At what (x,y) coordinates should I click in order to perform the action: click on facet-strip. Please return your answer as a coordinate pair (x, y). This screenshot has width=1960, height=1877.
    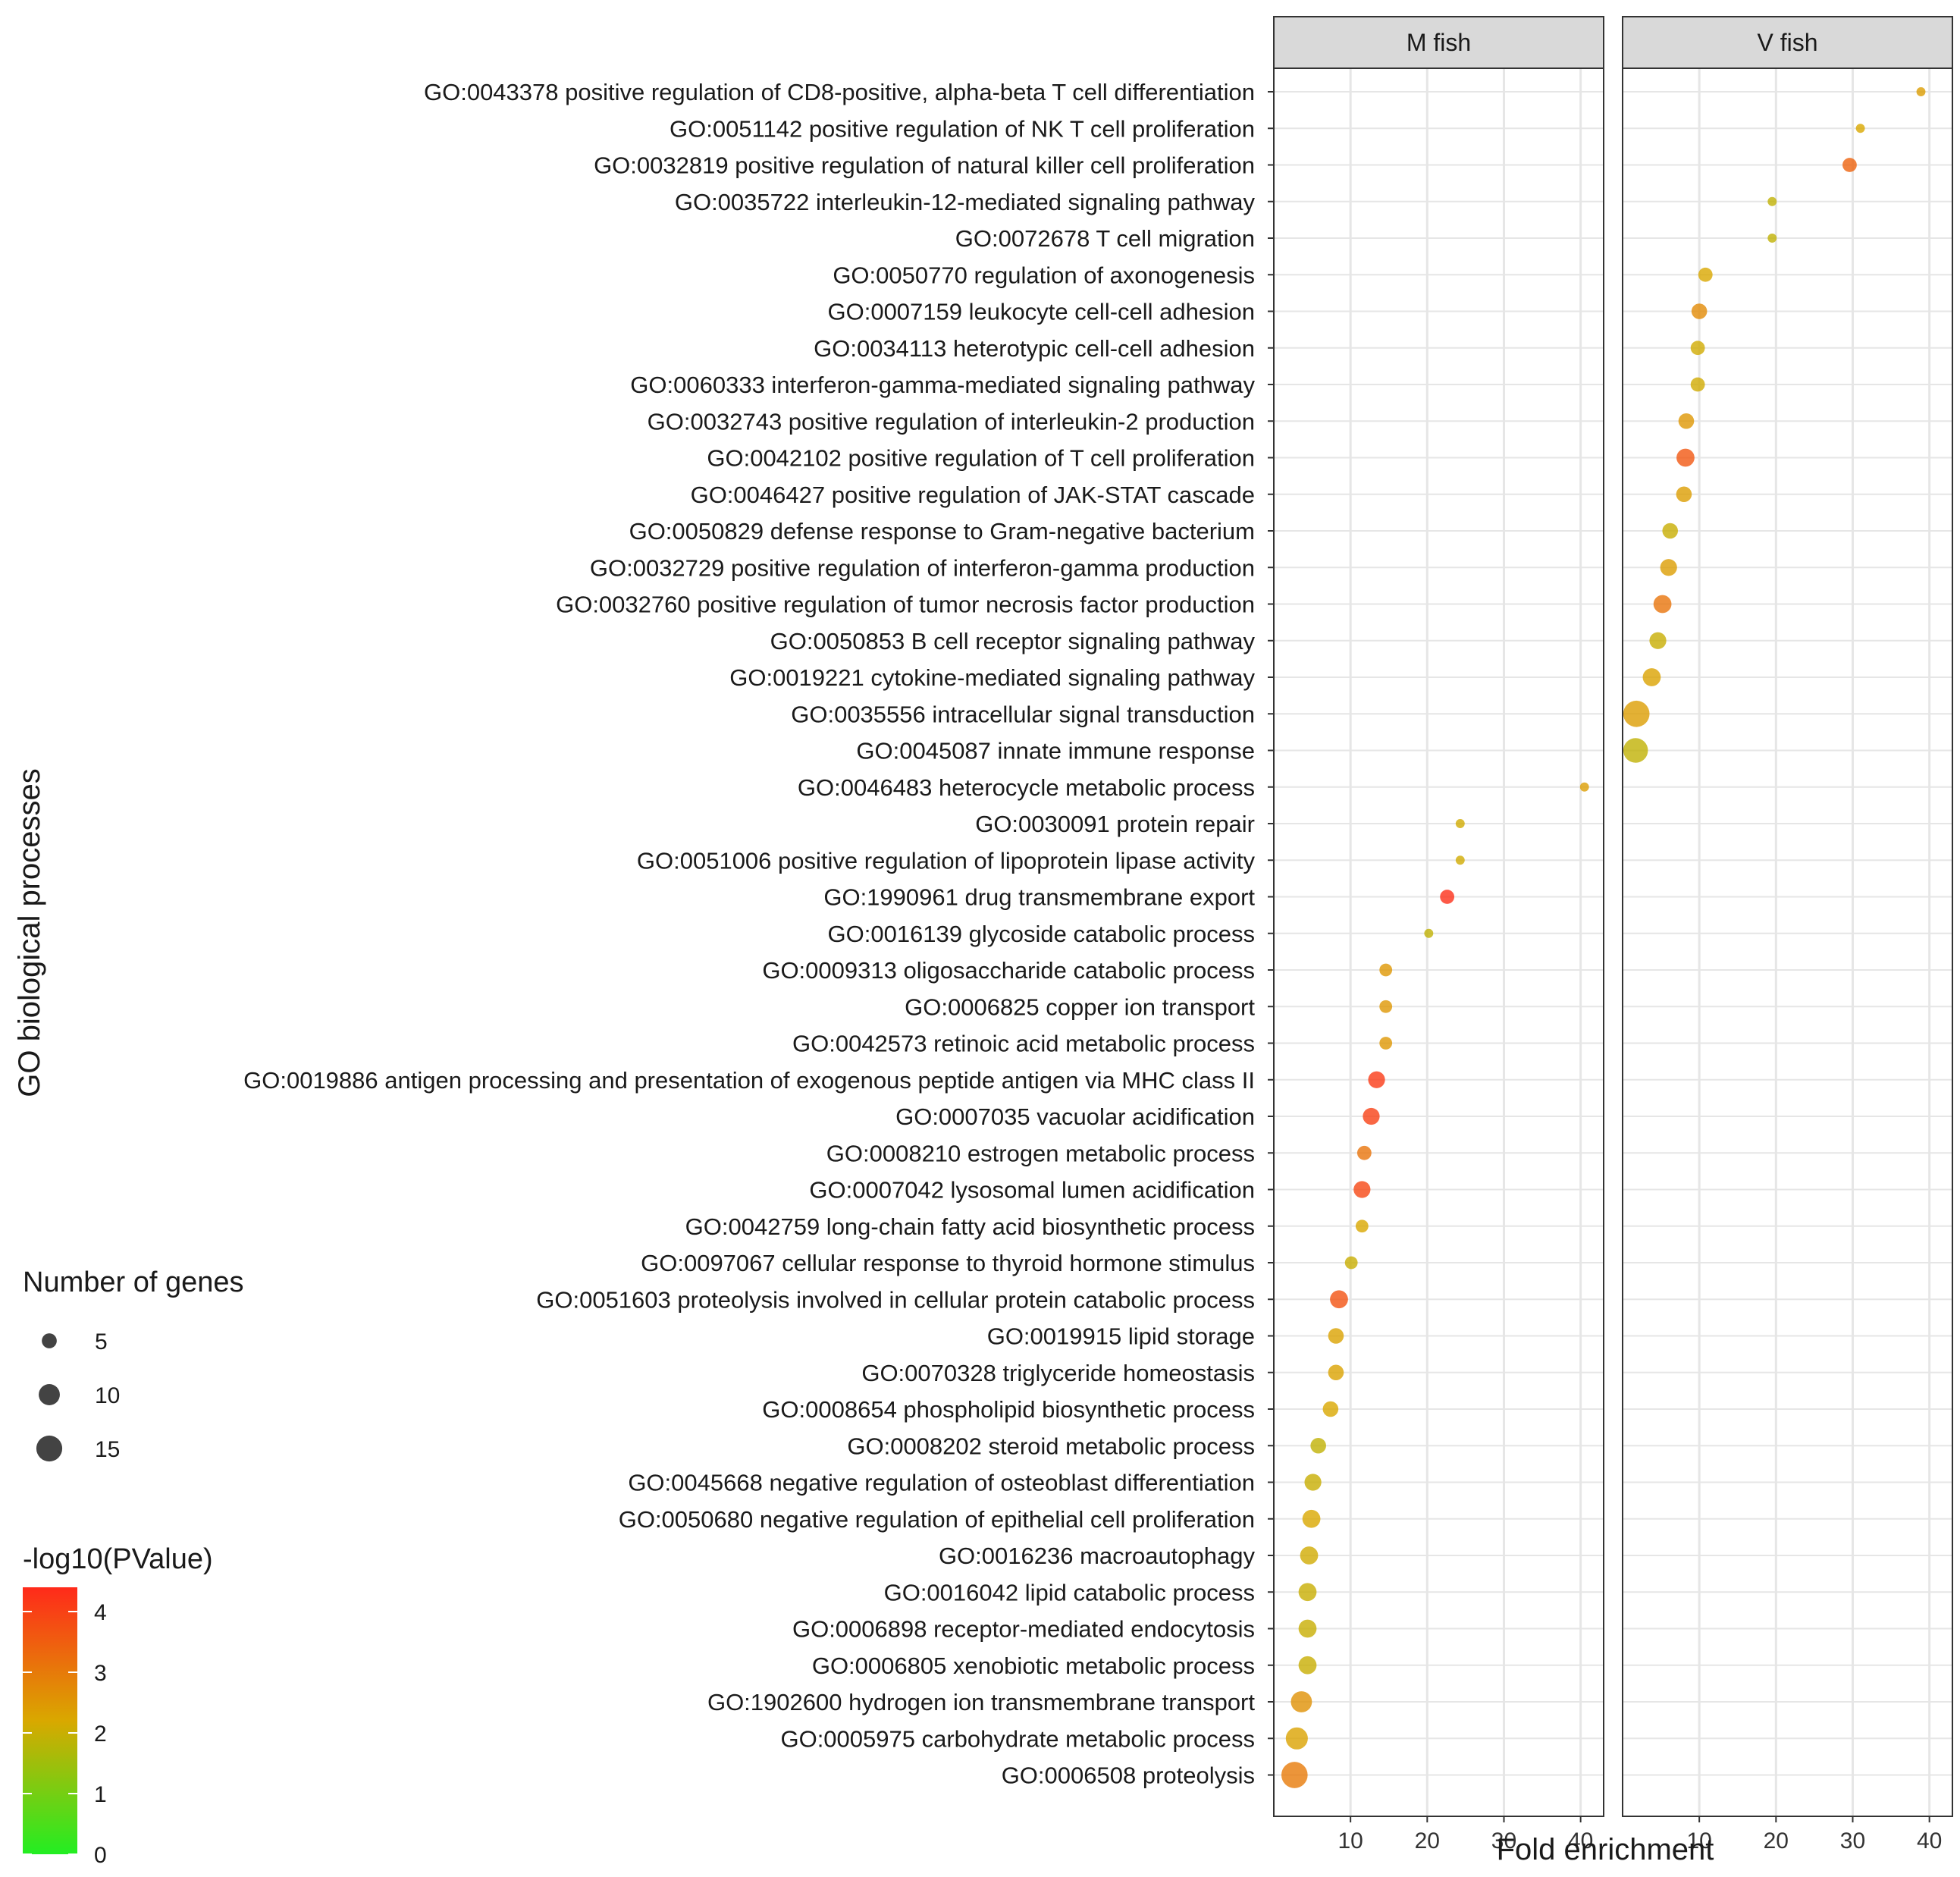
    Looking at the image, I should click on (1788, 42).